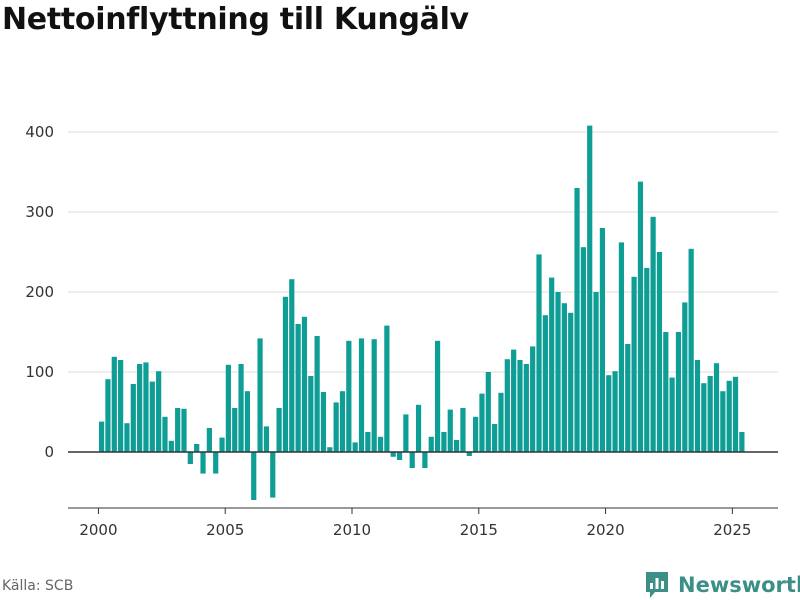 The image size is (800, 600). Describe the element at coordinates (732, 530) in the screenshot. I see `x-tick-label-2025: 2025` at that location.